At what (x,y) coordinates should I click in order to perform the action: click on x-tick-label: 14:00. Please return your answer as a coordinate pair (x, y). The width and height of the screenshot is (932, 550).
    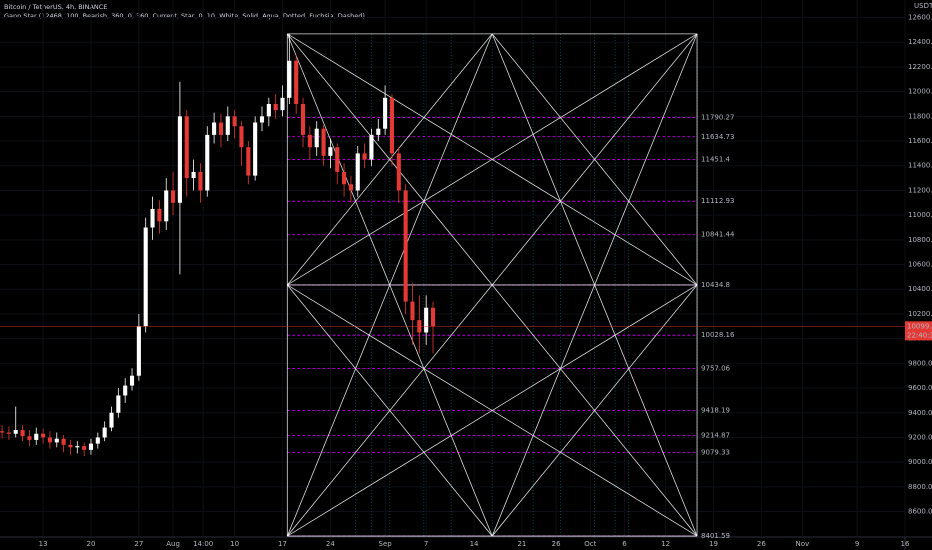
    Looking at the image, I should click on (203, 544).